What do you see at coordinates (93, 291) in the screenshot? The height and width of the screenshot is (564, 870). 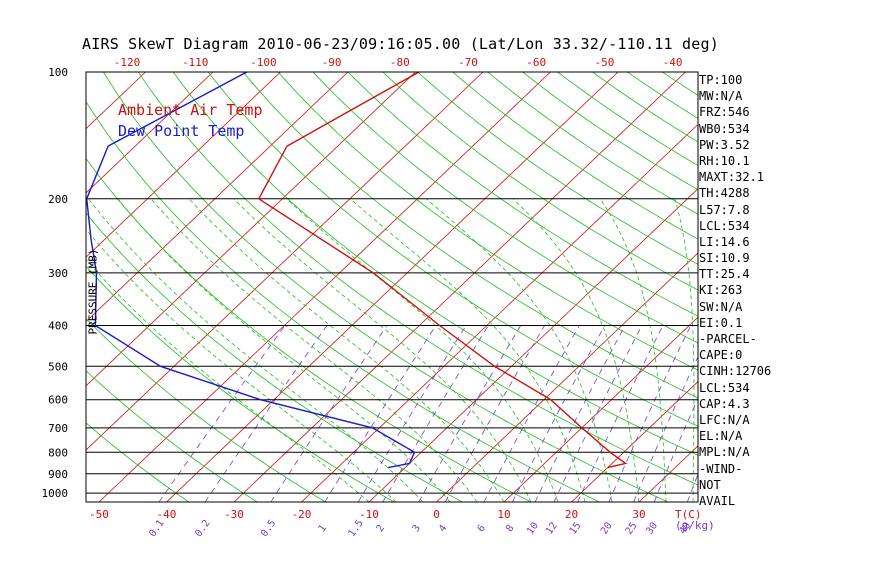 I see `y-axis-label: PRESSURE (MB)` at bounding box center [93, 291].